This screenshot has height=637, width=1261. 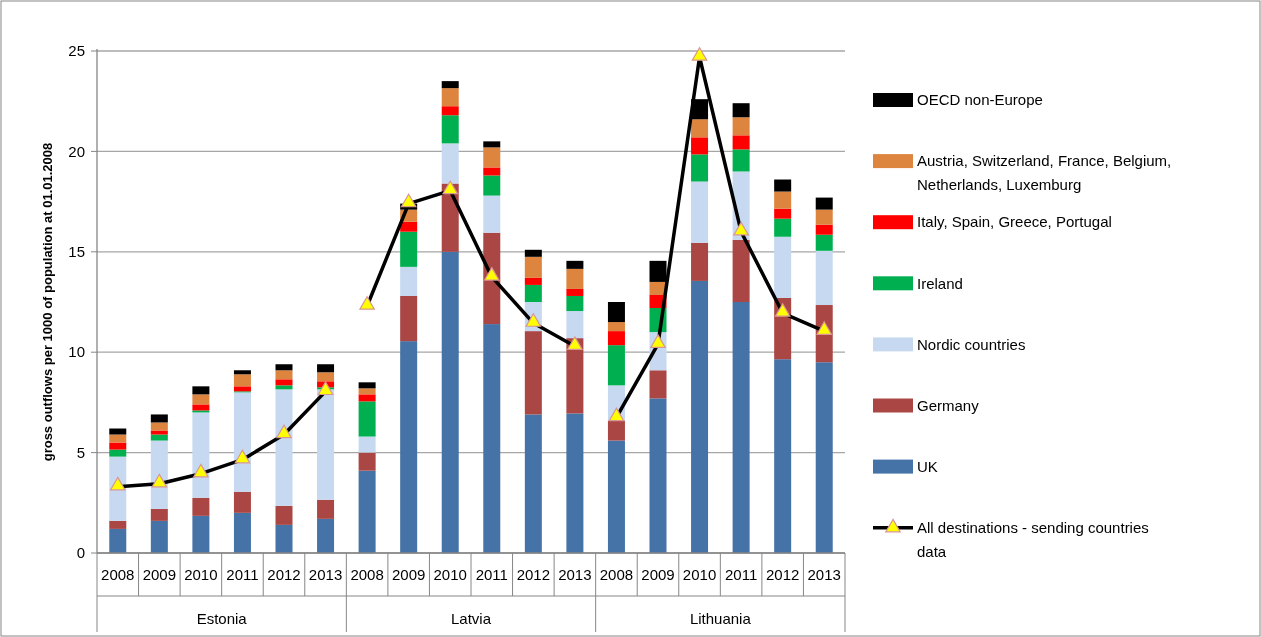 I want to click on legend-label: Germany, so click(x=948, y=405).